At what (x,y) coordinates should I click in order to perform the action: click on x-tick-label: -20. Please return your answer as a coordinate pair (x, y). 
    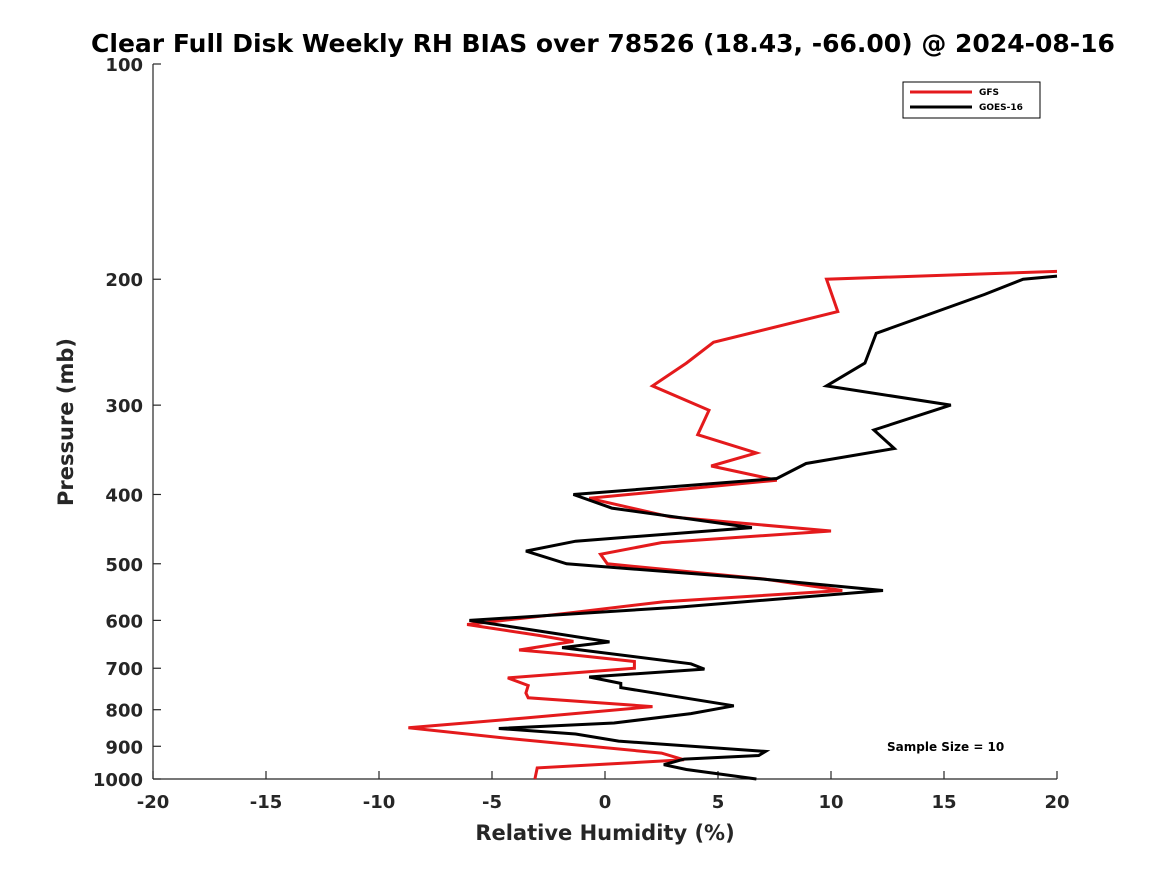
    Looking at the image, I should click on (153, 802).